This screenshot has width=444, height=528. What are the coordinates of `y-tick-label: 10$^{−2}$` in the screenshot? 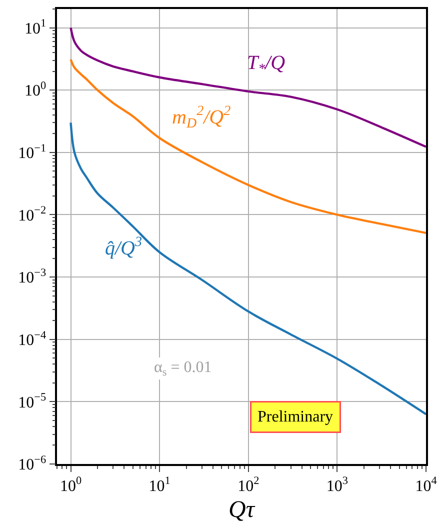 It's located at (32, 214).